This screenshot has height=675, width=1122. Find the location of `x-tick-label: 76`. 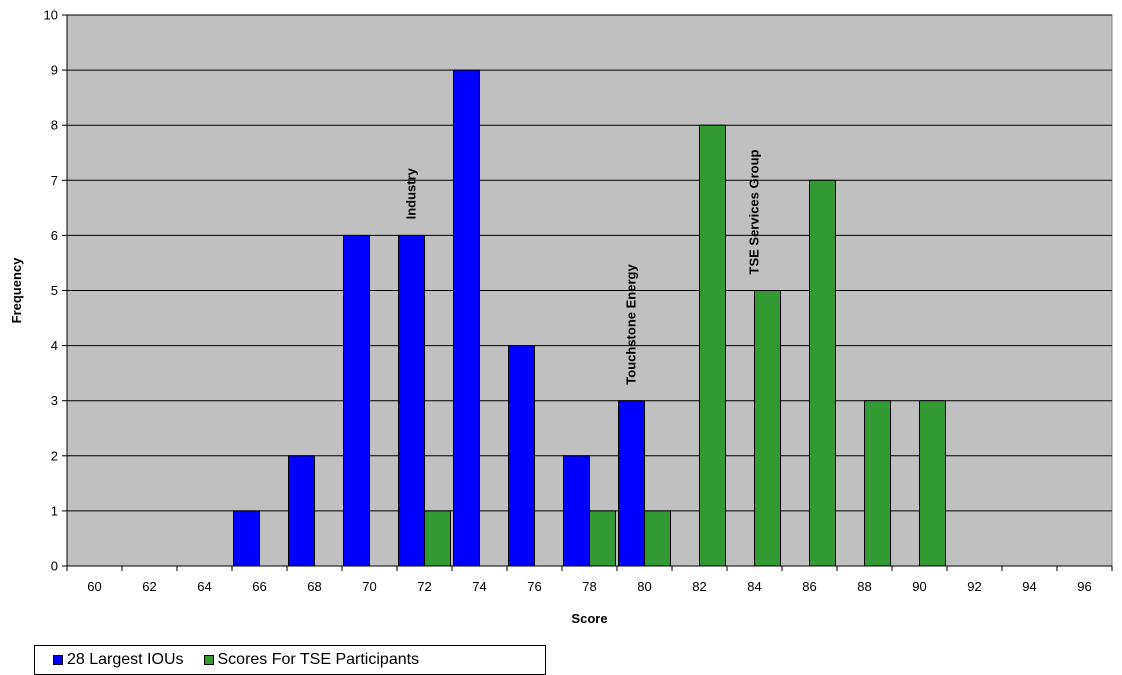

x-tick-label: 76 is located at coordinates (534, 586).